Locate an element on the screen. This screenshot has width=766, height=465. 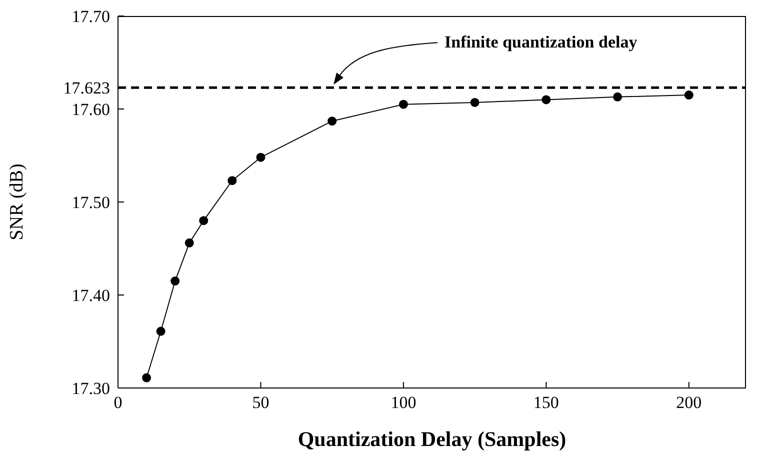
y-tick-label: 17.50 is located at coordinates (91, 202).